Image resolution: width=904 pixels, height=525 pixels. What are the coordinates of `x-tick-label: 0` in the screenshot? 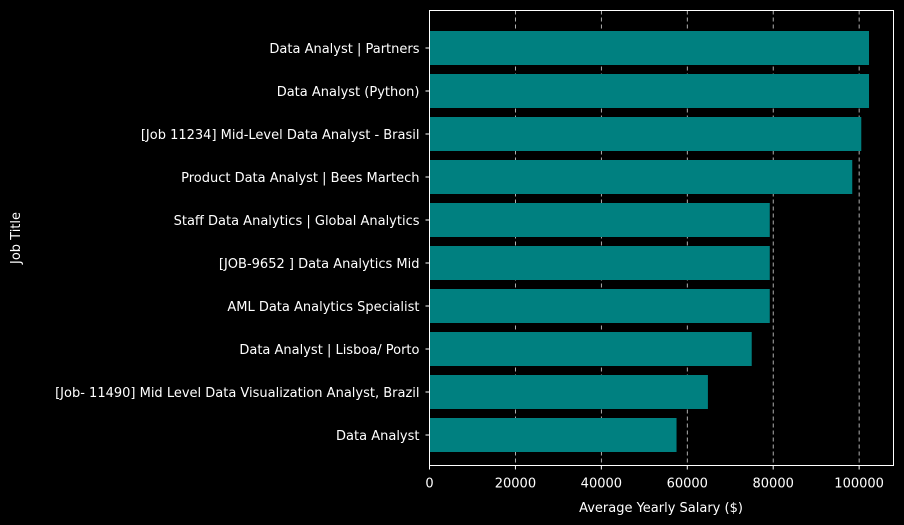 It's located at (429, 484).